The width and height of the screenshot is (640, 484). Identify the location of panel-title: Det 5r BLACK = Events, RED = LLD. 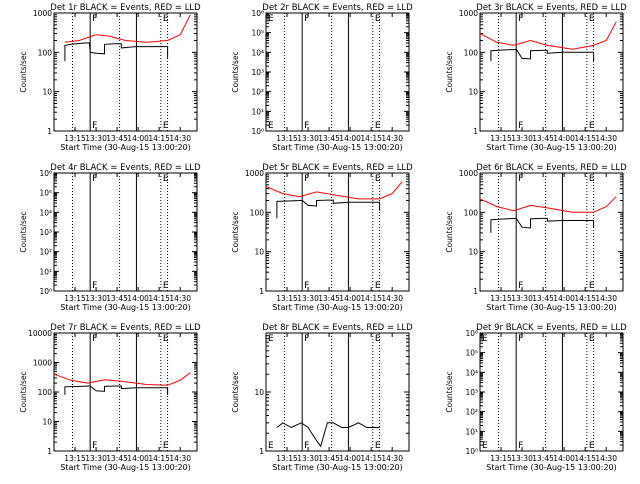
(337, 168).